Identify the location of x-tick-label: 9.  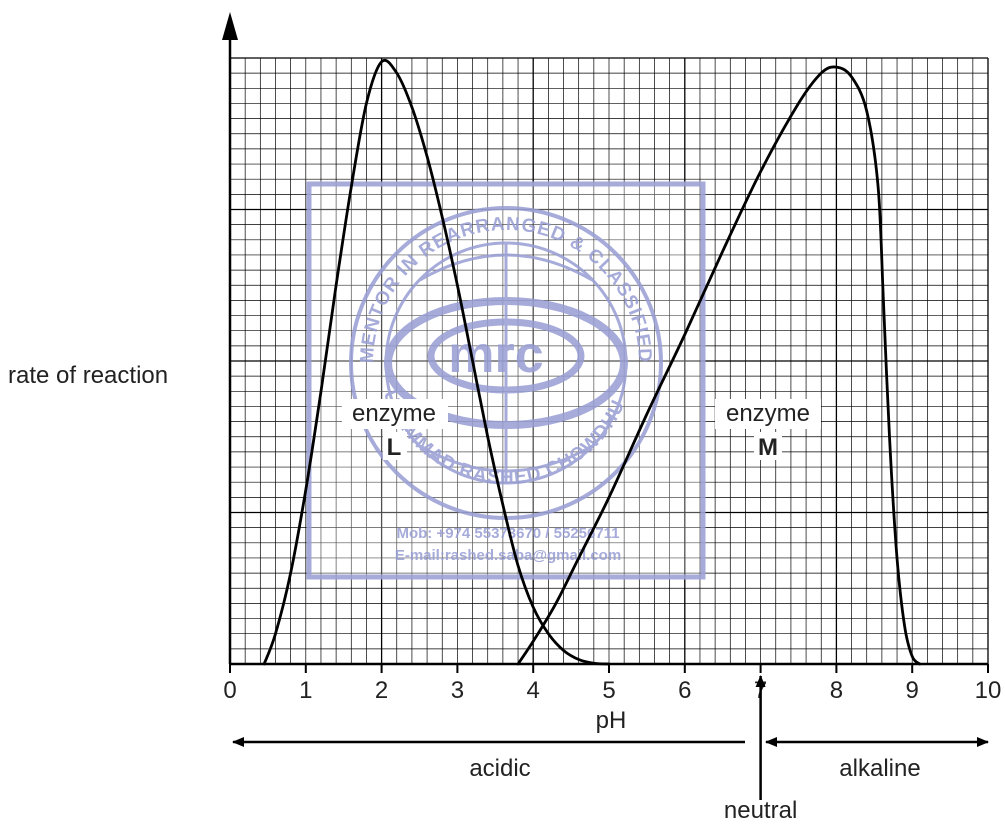
(912, 690).